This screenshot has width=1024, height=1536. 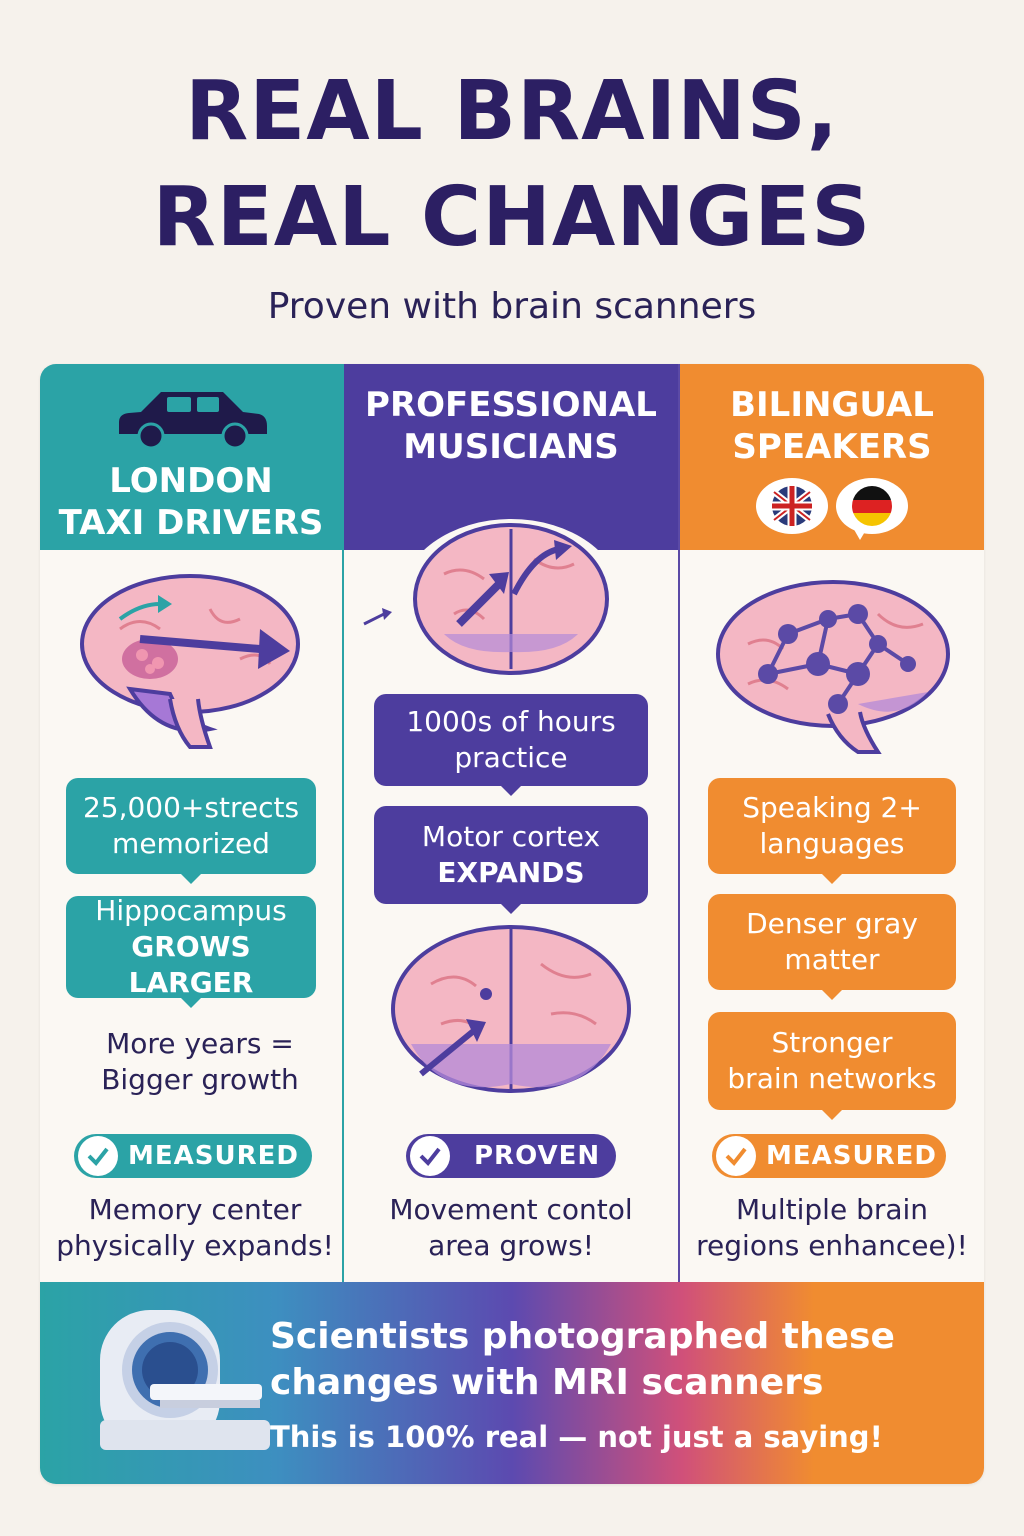 What do you see at coordinates (511, 872) in the screenshot?
I see `box-line2: EXPANDS` at bounding box center [511, 872].